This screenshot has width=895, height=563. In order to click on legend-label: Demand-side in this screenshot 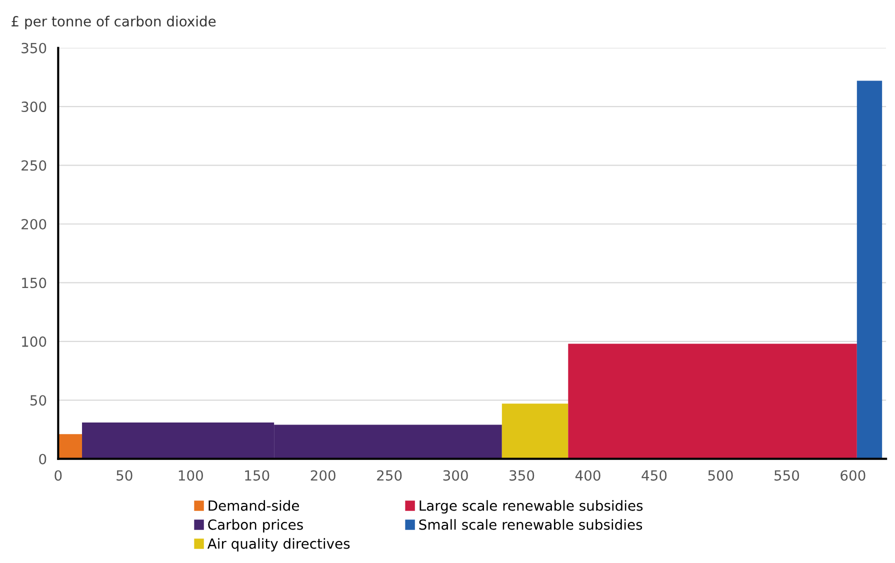, I will do `click(253, 505)`.